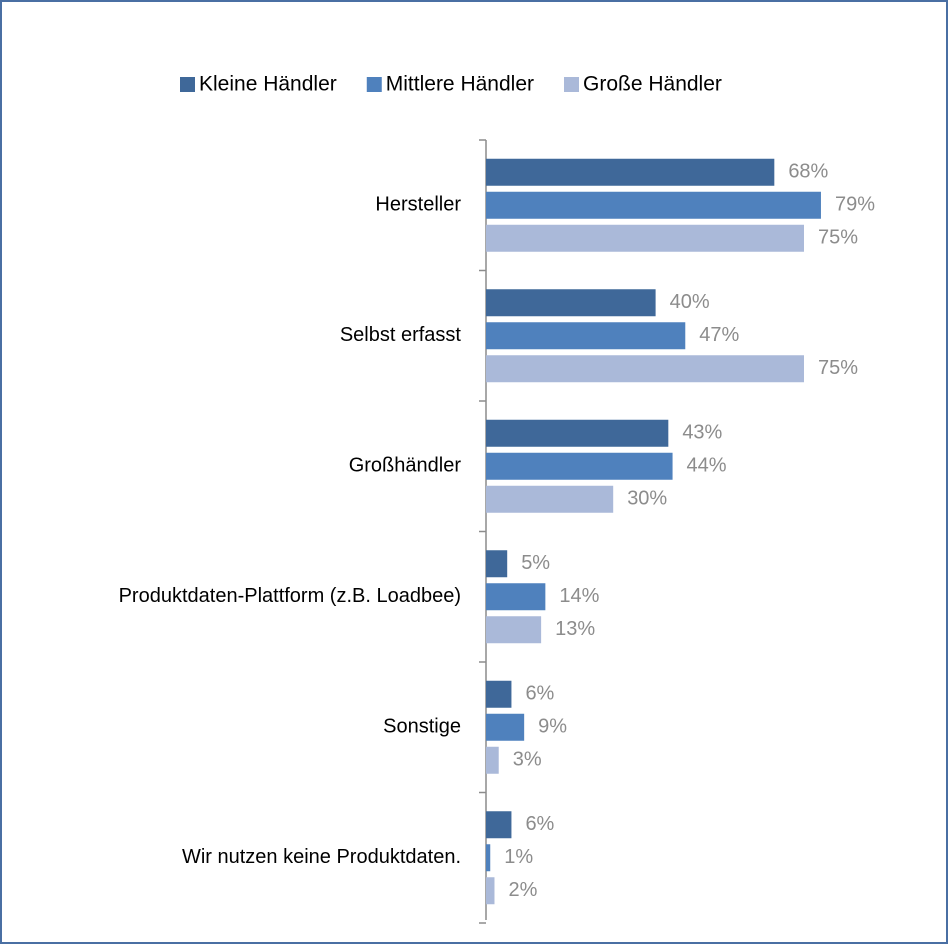  What do you see at coordinates (552, 727) in the screenshot?
I see `value-label: 9%` at bounding box center [552, 727].